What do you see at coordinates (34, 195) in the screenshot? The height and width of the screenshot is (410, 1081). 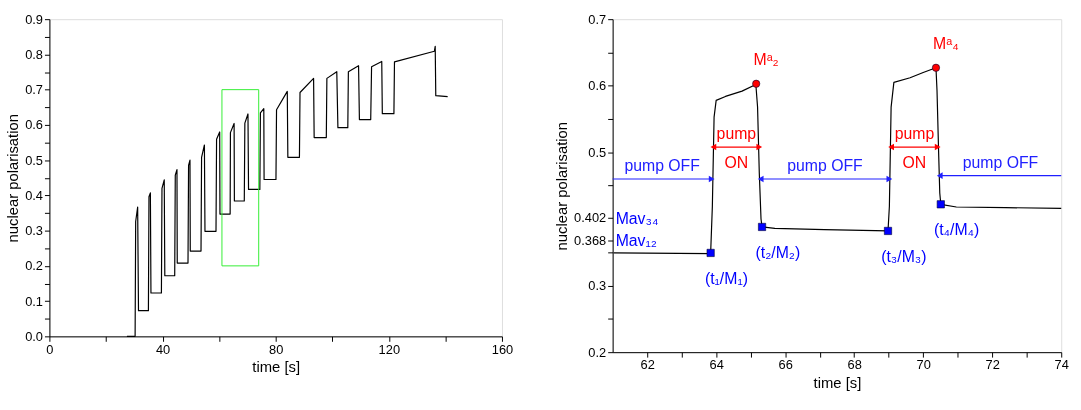 I see `y-tick-label: 0.4` at bounding box center [34, 195].